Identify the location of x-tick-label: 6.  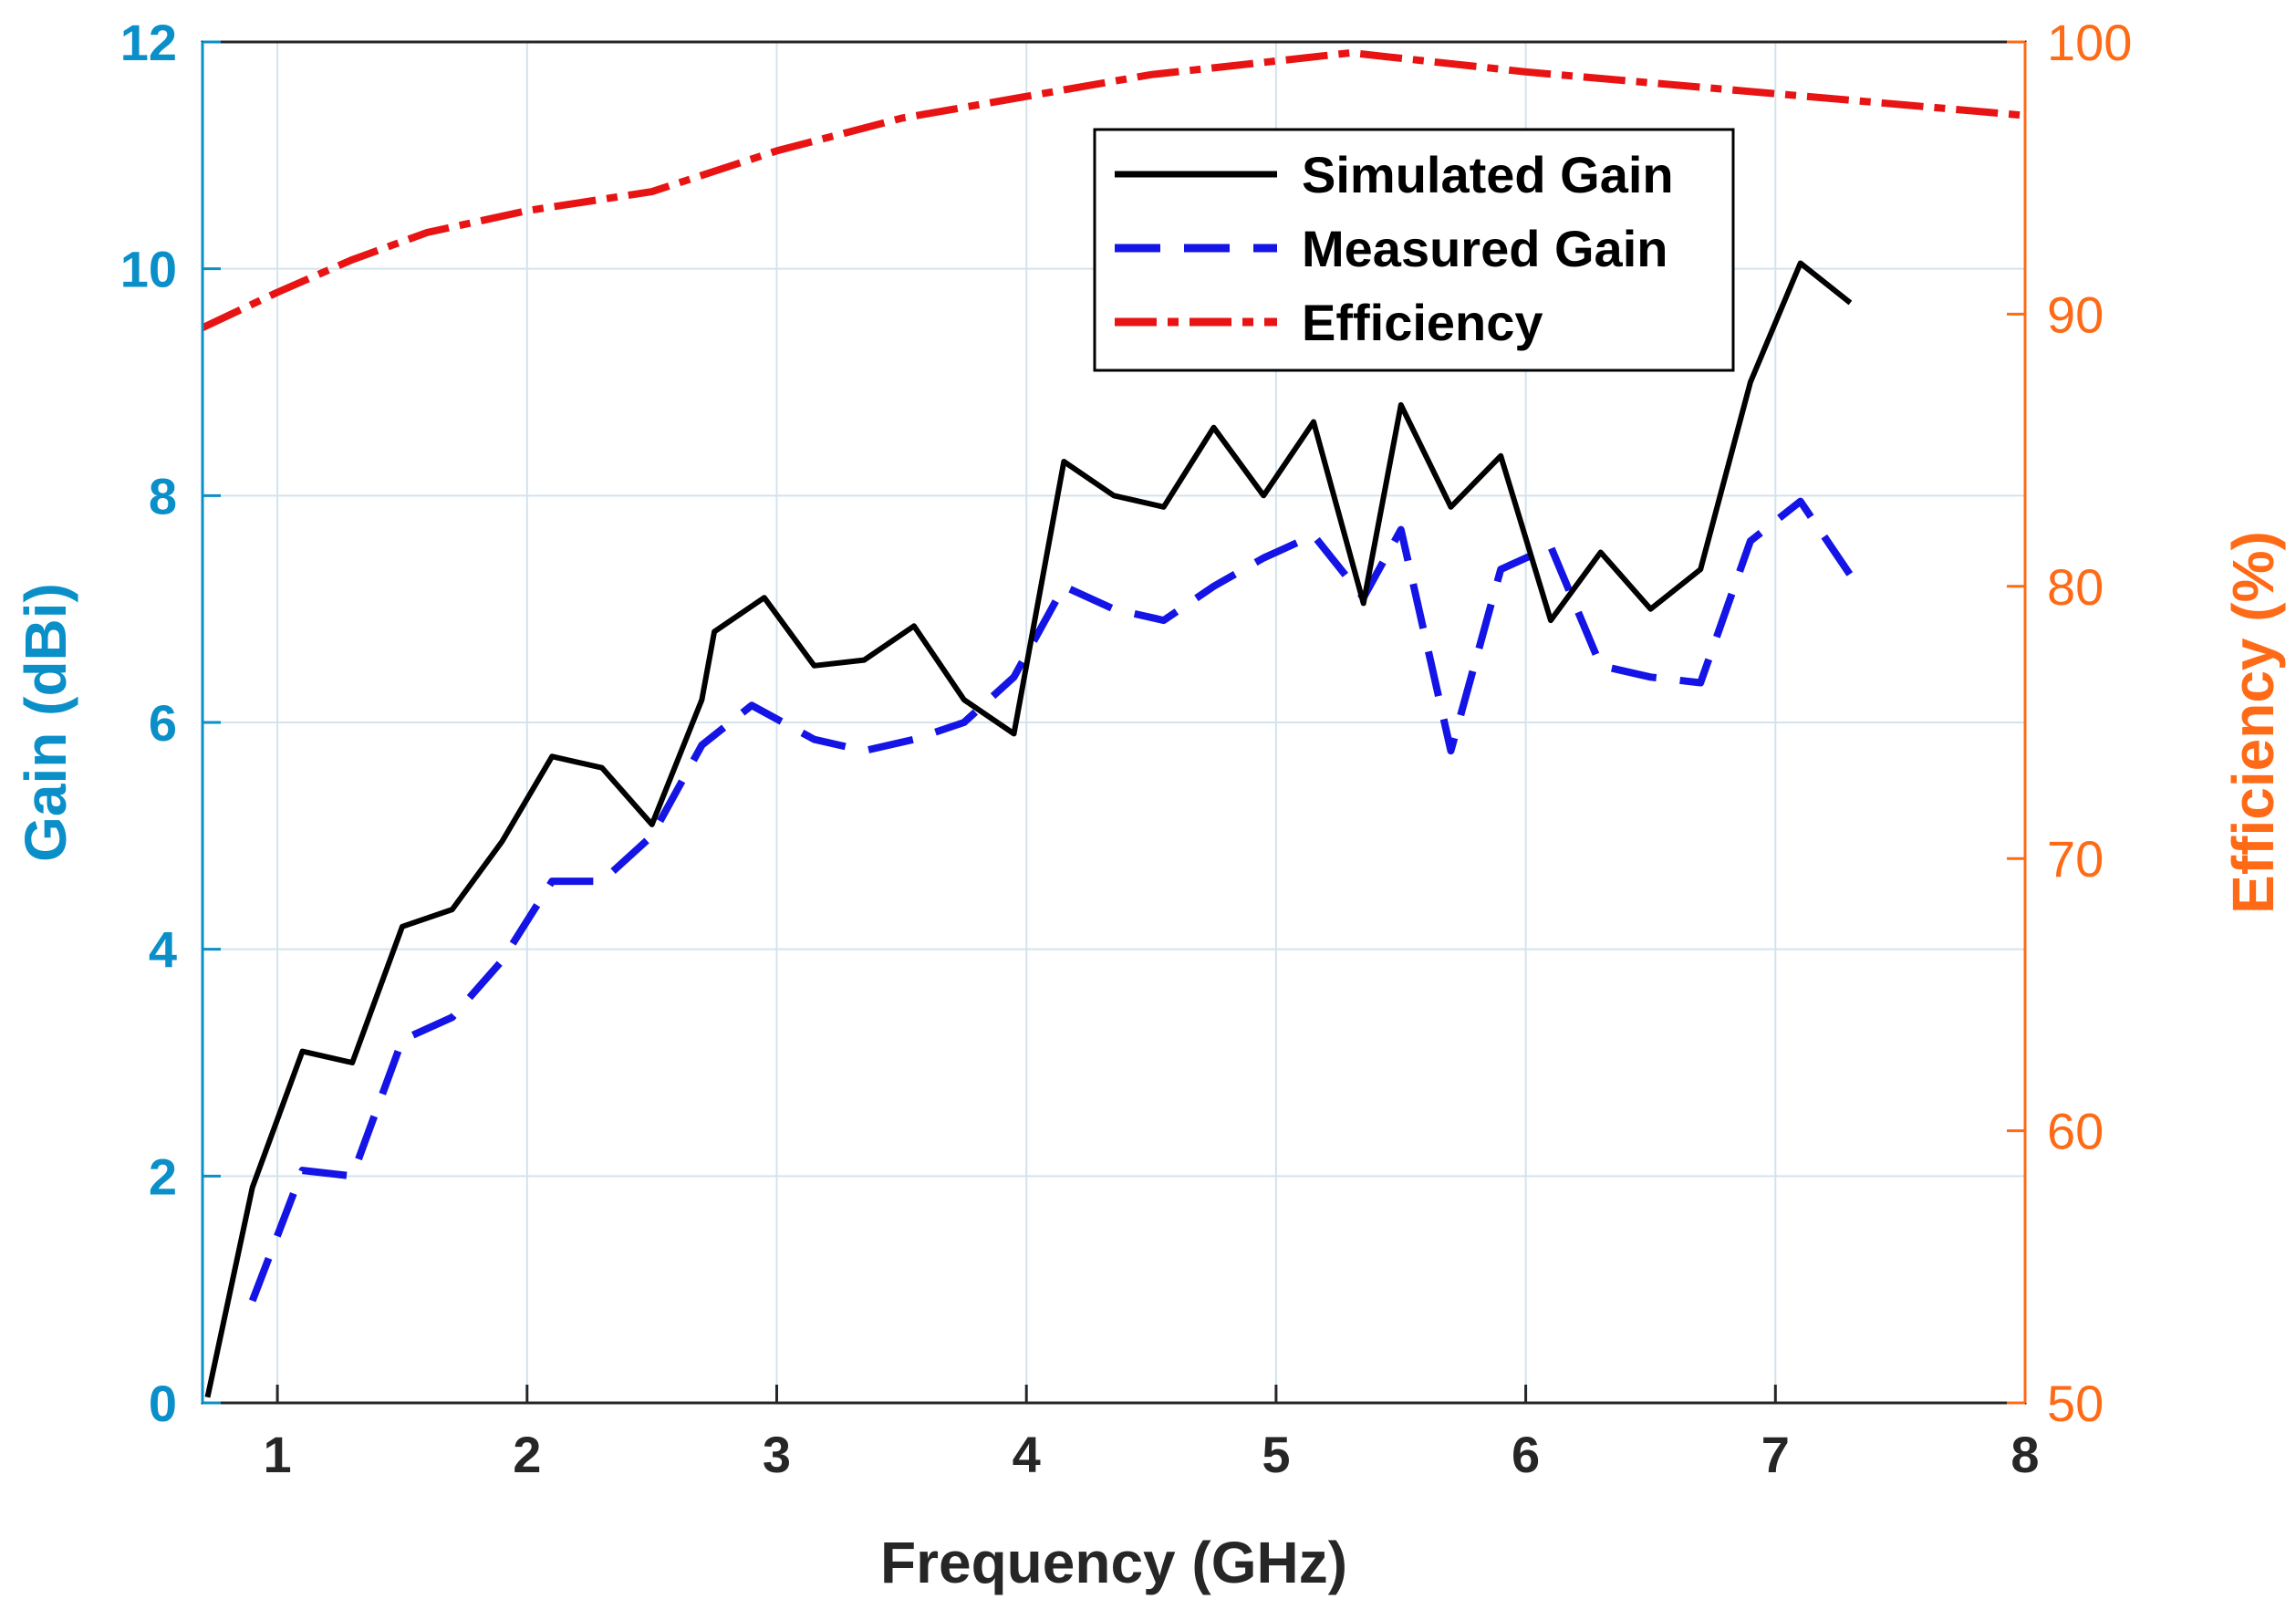
(1526, 1454).